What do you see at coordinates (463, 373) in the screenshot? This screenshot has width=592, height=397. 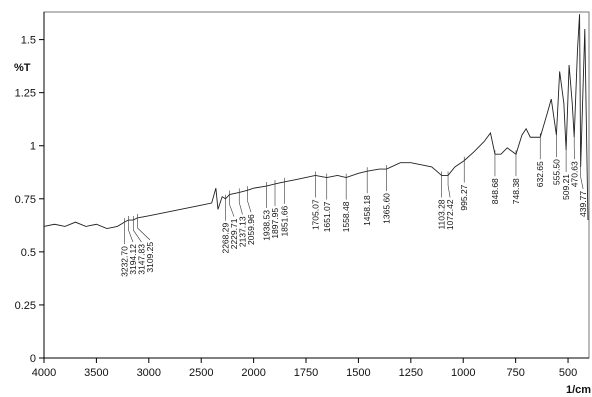 I see `x-tick-label: 1000` at bounding box center [463, 373].